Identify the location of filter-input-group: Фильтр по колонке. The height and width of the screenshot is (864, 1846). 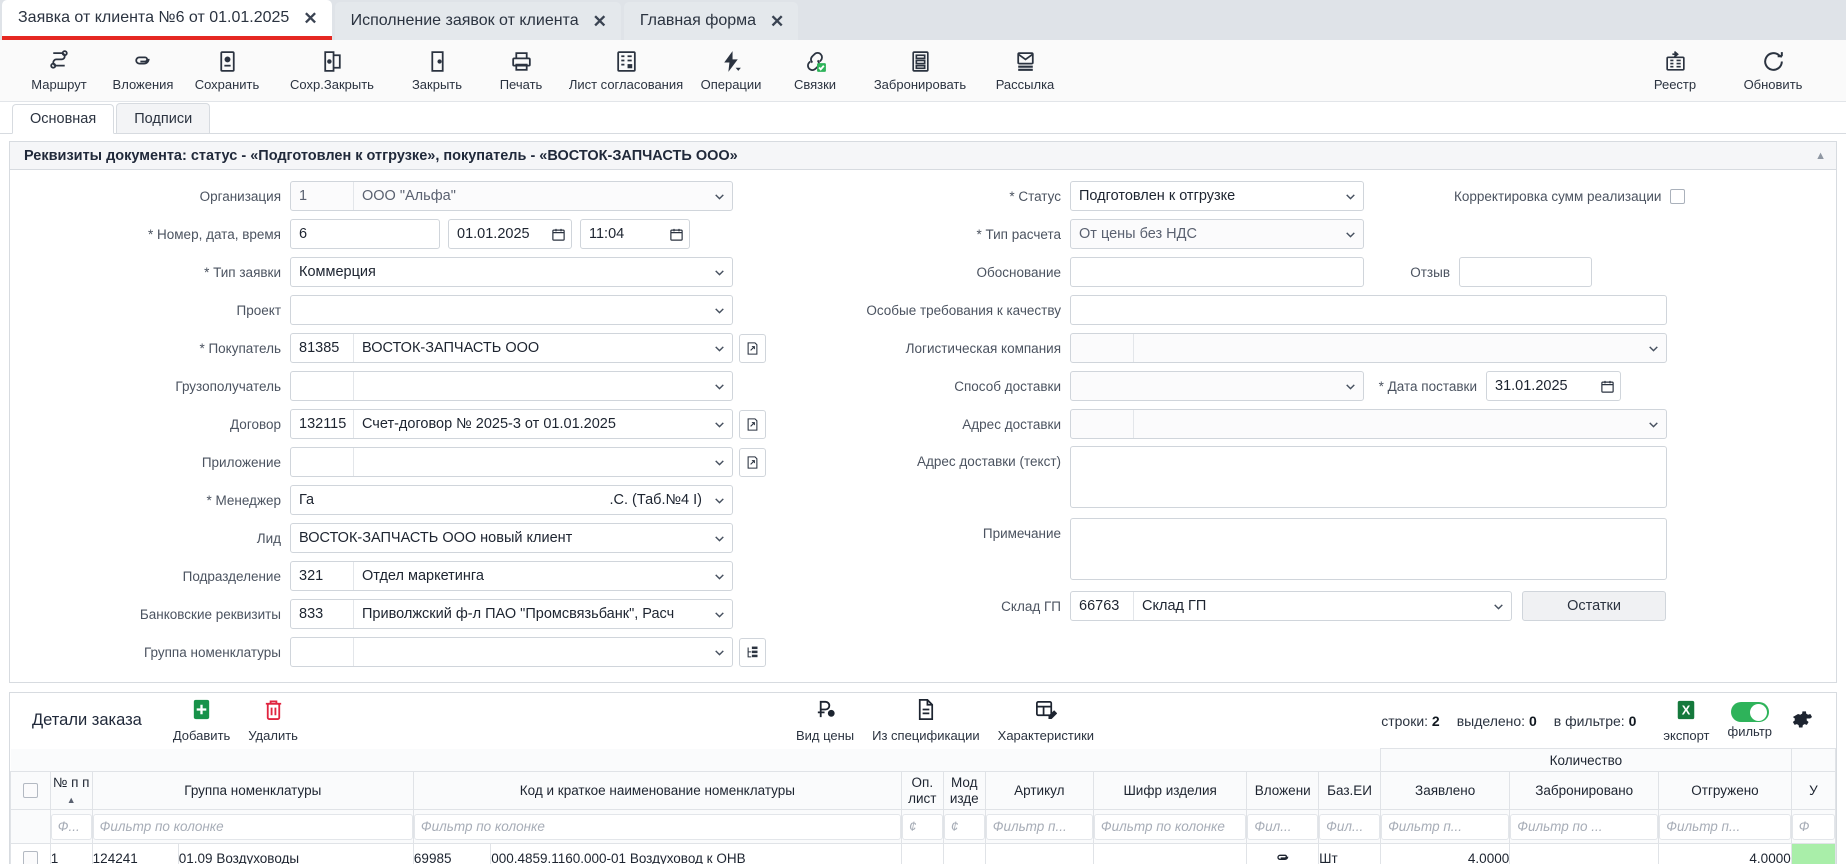
(252, 826).